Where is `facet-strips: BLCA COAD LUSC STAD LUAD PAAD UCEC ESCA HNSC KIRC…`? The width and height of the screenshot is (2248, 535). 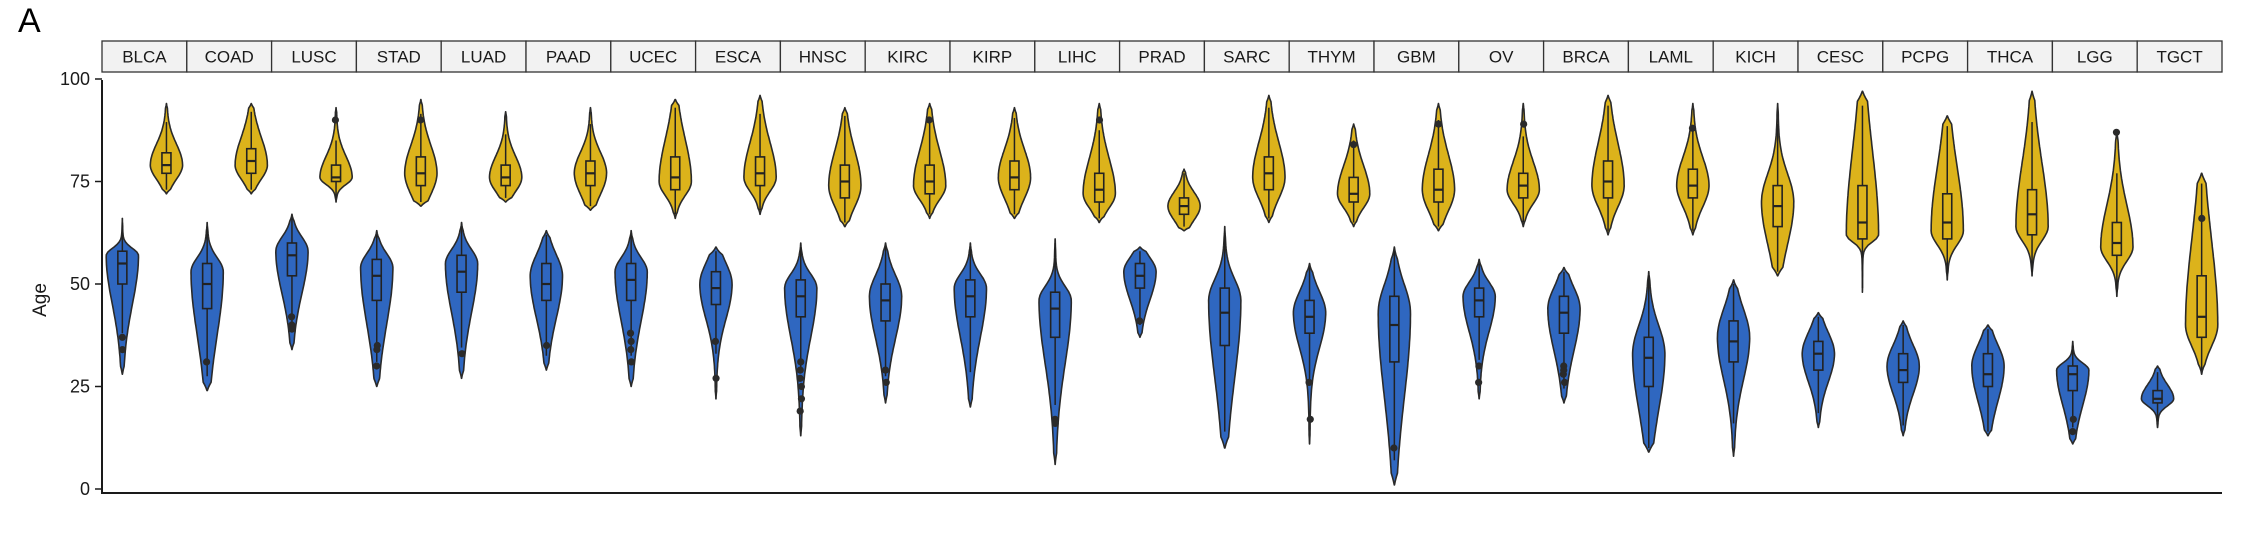
facet-strips: BLCA COAD LUSC STAD LUAD PAAD UCEC ESCA HNSC KIRC… is located at coordinates (1162, 56).